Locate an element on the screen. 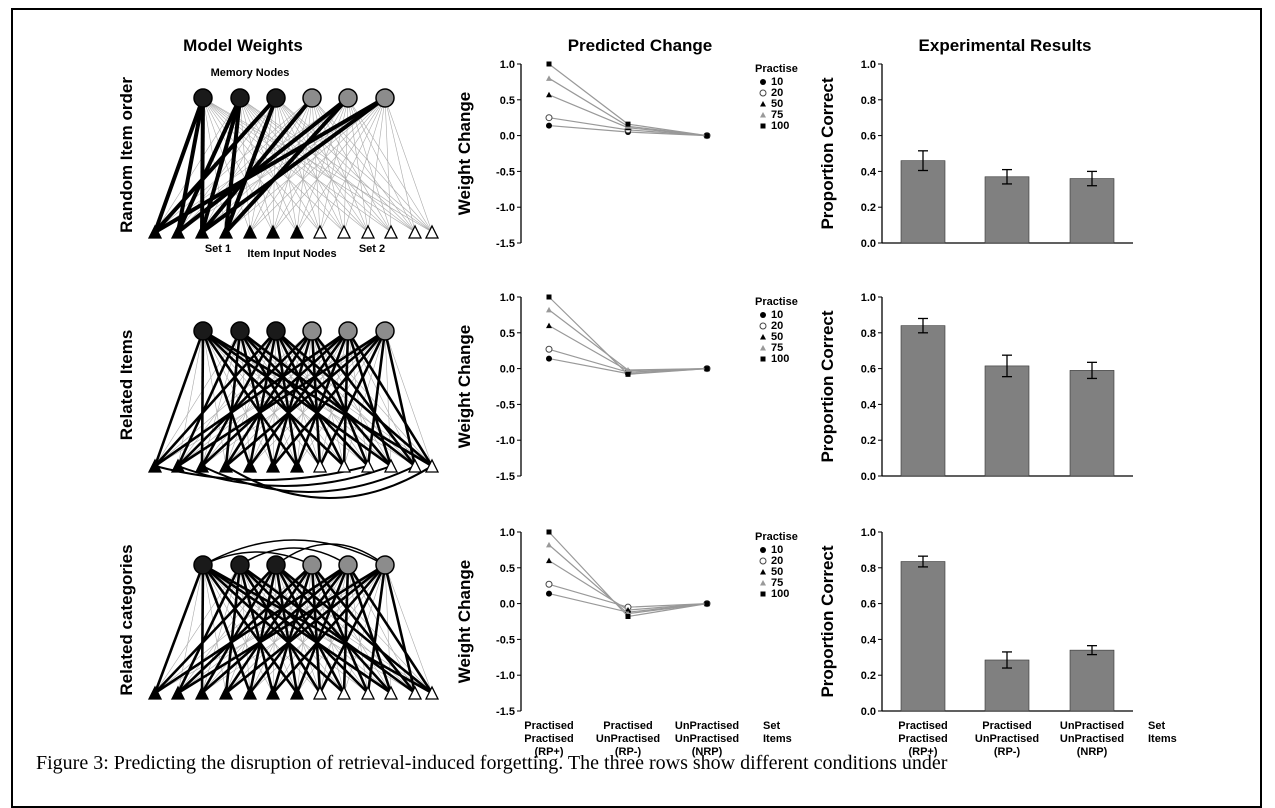  header-predicted-change: Predicted Change is located at coordinates (640, 45).